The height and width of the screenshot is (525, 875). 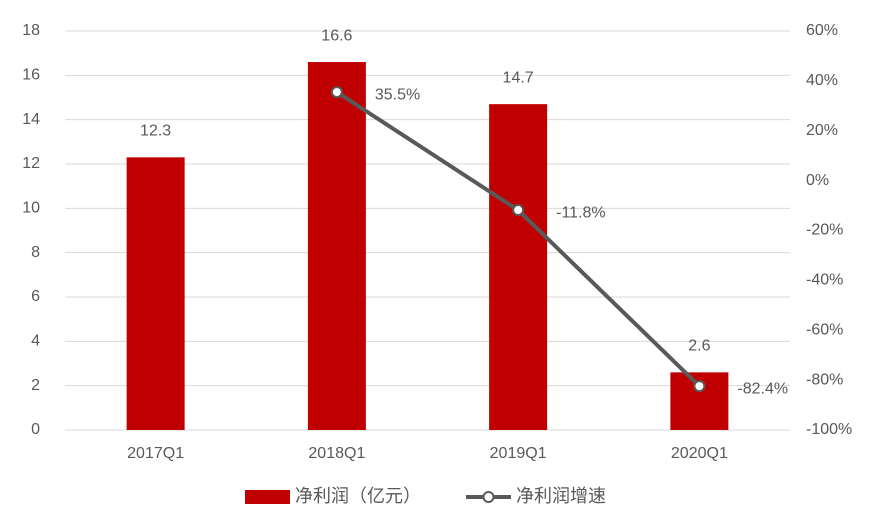 I want to click on legend-label: 净利润增速, so click(x=561, y=496).